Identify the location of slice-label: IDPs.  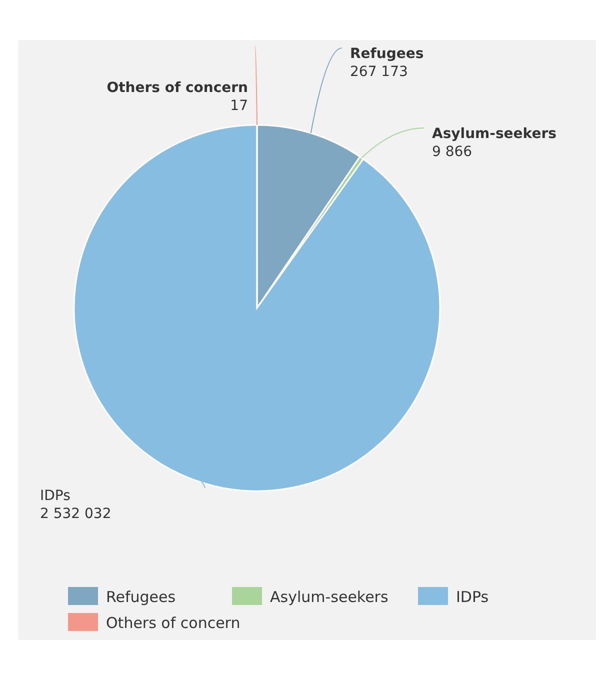
(55, 496).